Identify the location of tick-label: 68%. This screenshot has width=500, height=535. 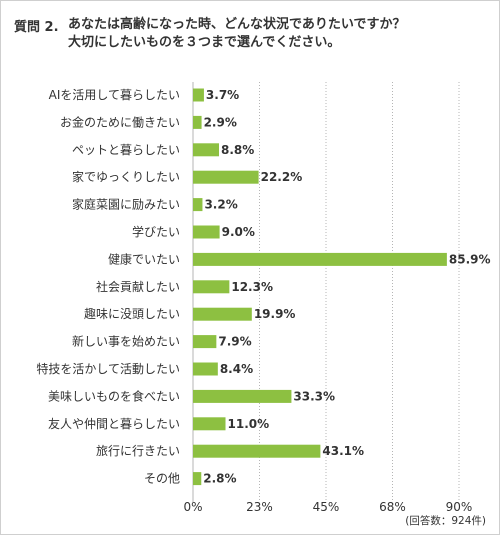
(392, 507).